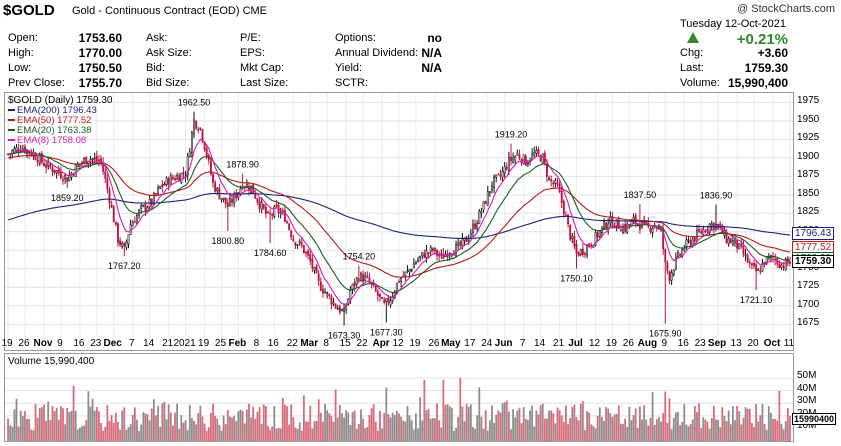 The width and height of the screenshot is (841, 446). Describe the element at coordinates (789, 343) in the screenshot. I see `x-tick-label: 11` at that location.